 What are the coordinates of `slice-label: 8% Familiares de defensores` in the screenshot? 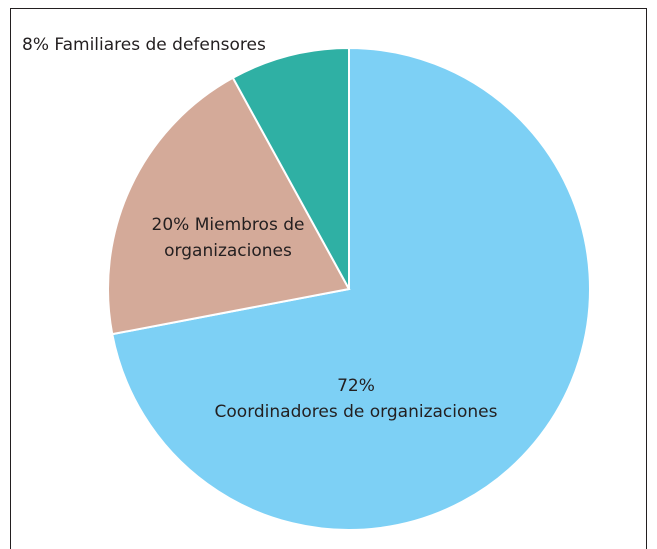 It's located at (182, 45).